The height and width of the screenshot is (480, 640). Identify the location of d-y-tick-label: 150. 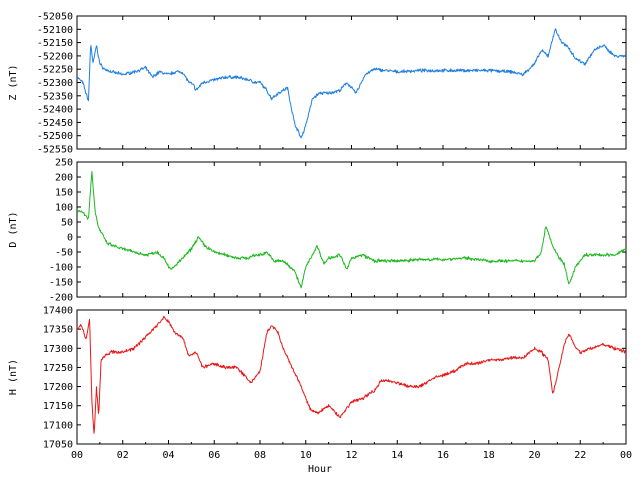
(64, 193).